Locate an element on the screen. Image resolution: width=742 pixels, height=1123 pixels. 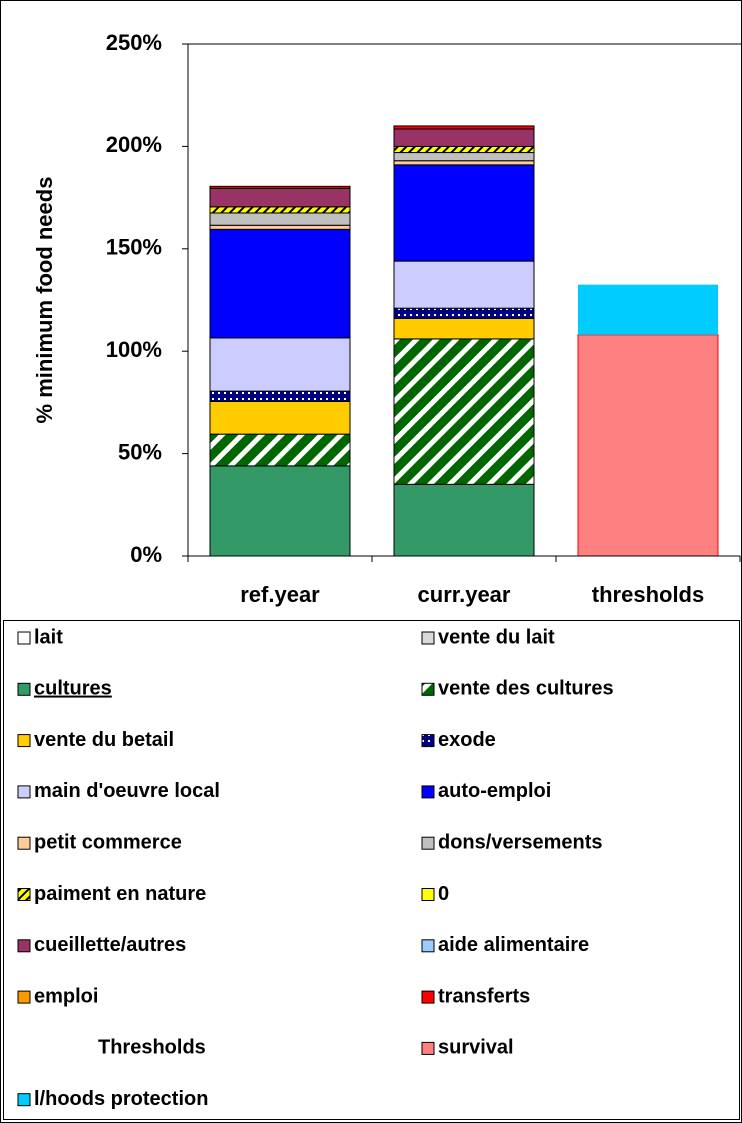
y-axis-label: % minimum food needs is located at coordinates (44, 300).